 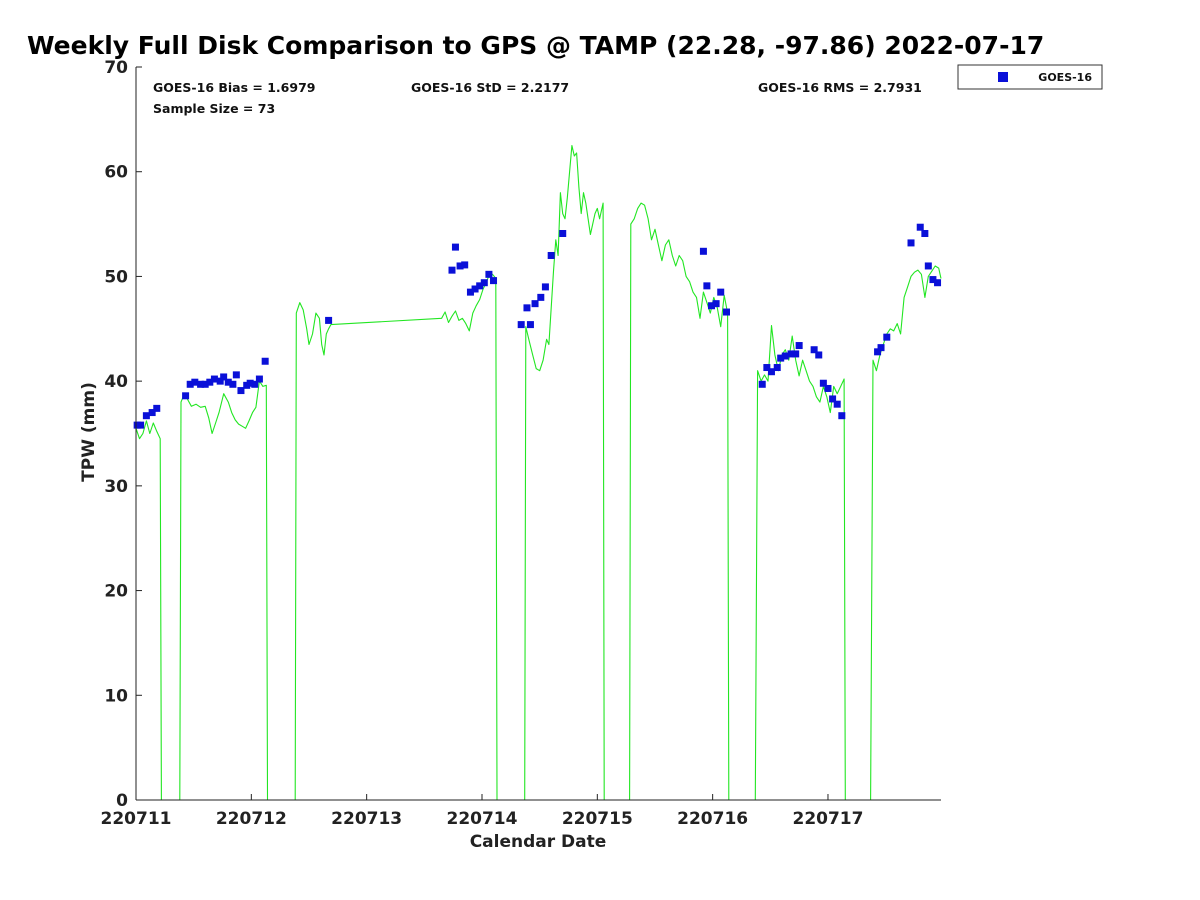 I want to click on legend: GOES-16, so click(x=1030, y=77).